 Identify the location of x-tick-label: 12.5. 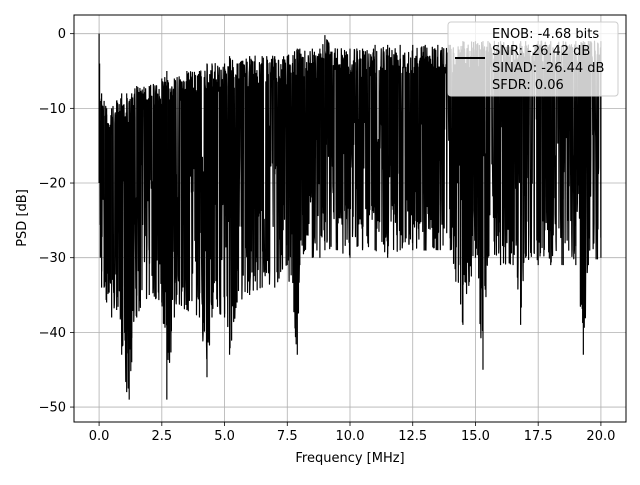
(412, 436).